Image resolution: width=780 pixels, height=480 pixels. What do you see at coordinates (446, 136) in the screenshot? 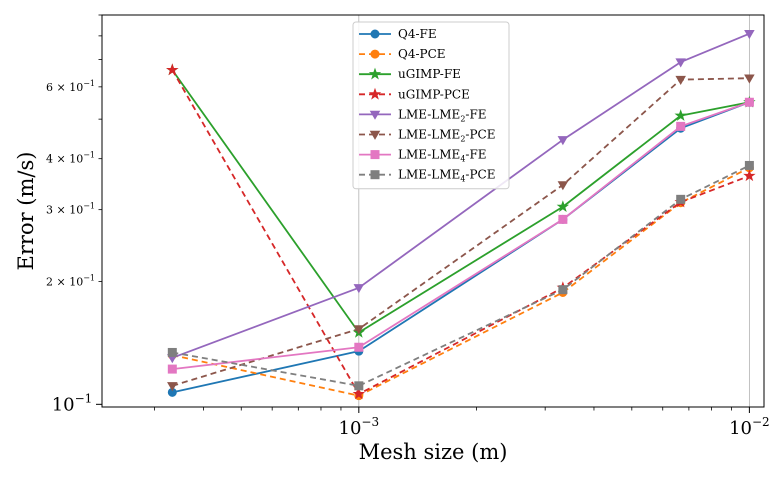
I see `legend-label: LME-LME2-PCE` at bounding box center [446, 136].